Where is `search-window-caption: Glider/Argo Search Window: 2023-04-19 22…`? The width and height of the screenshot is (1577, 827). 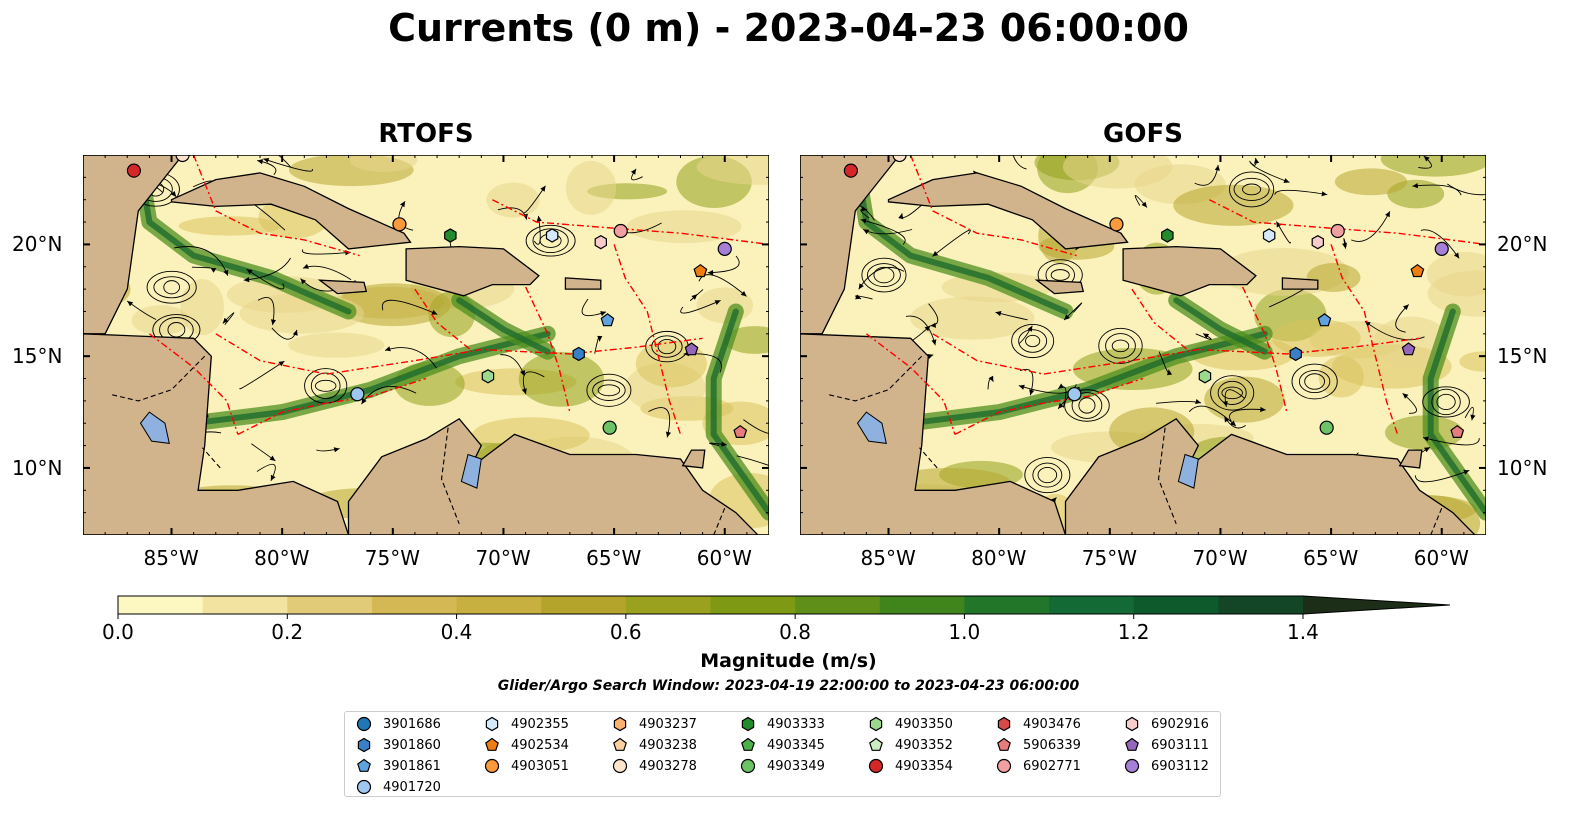 search-window-caption: Glider/Argo Search Window: 2023-04-19 22… is located at coordinates (788, 686).